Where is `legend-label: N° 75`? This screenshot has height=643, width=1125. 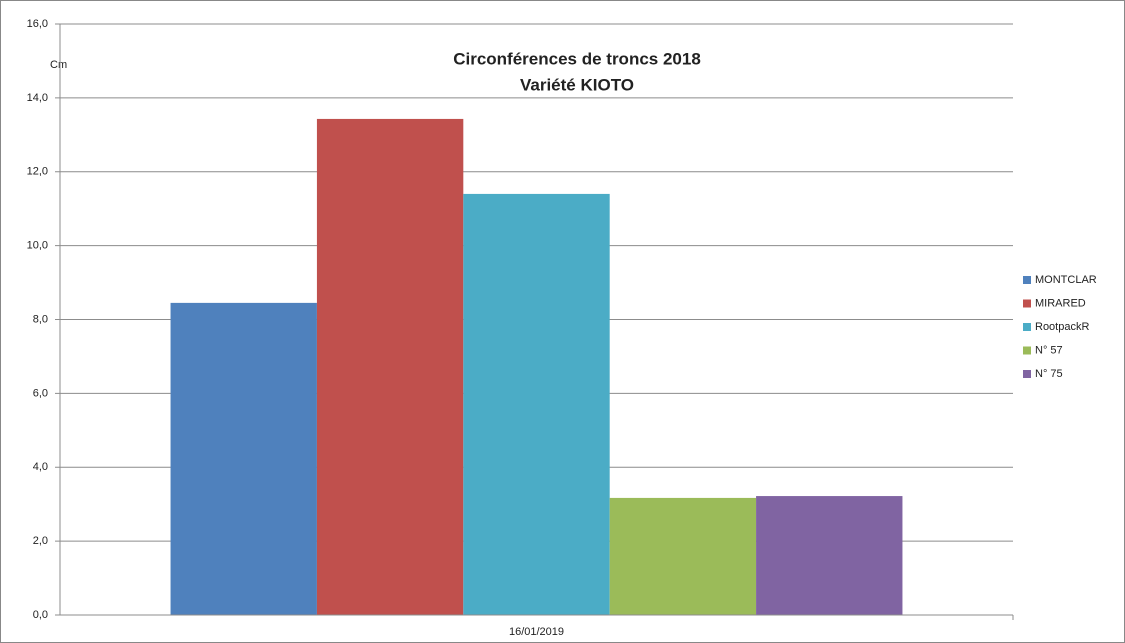
legend-label: N° 75 is located at coordinates (1049, 374).